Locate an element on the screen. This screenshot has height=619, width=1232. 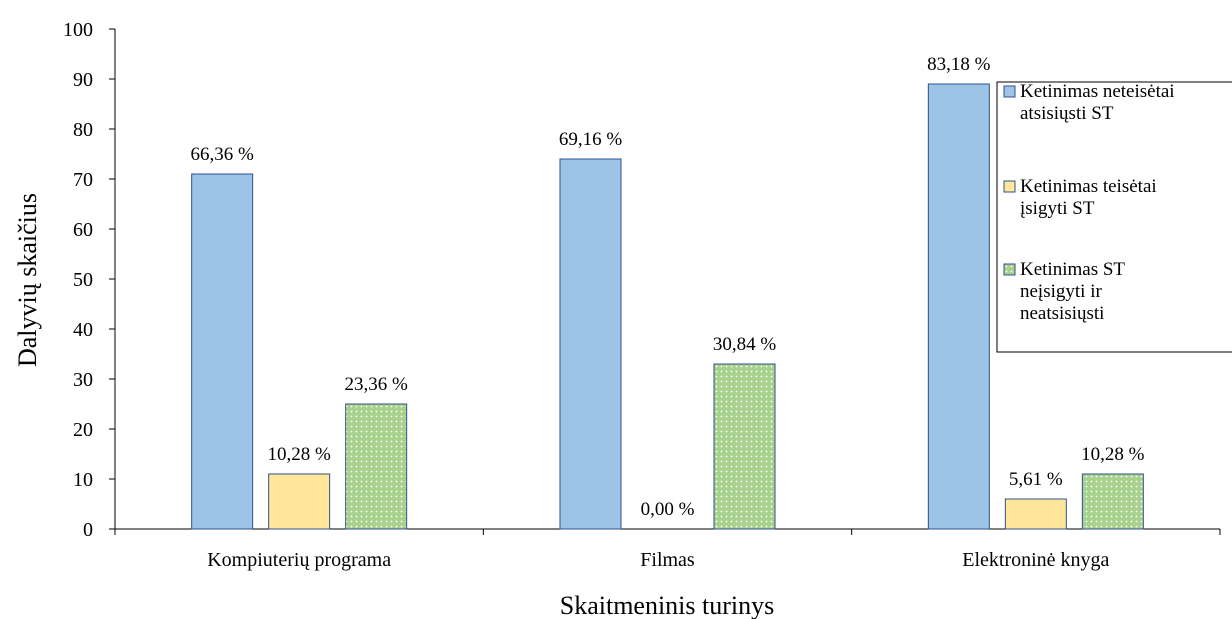
x-category-label: Filmas is located at coordinates (667, 560).